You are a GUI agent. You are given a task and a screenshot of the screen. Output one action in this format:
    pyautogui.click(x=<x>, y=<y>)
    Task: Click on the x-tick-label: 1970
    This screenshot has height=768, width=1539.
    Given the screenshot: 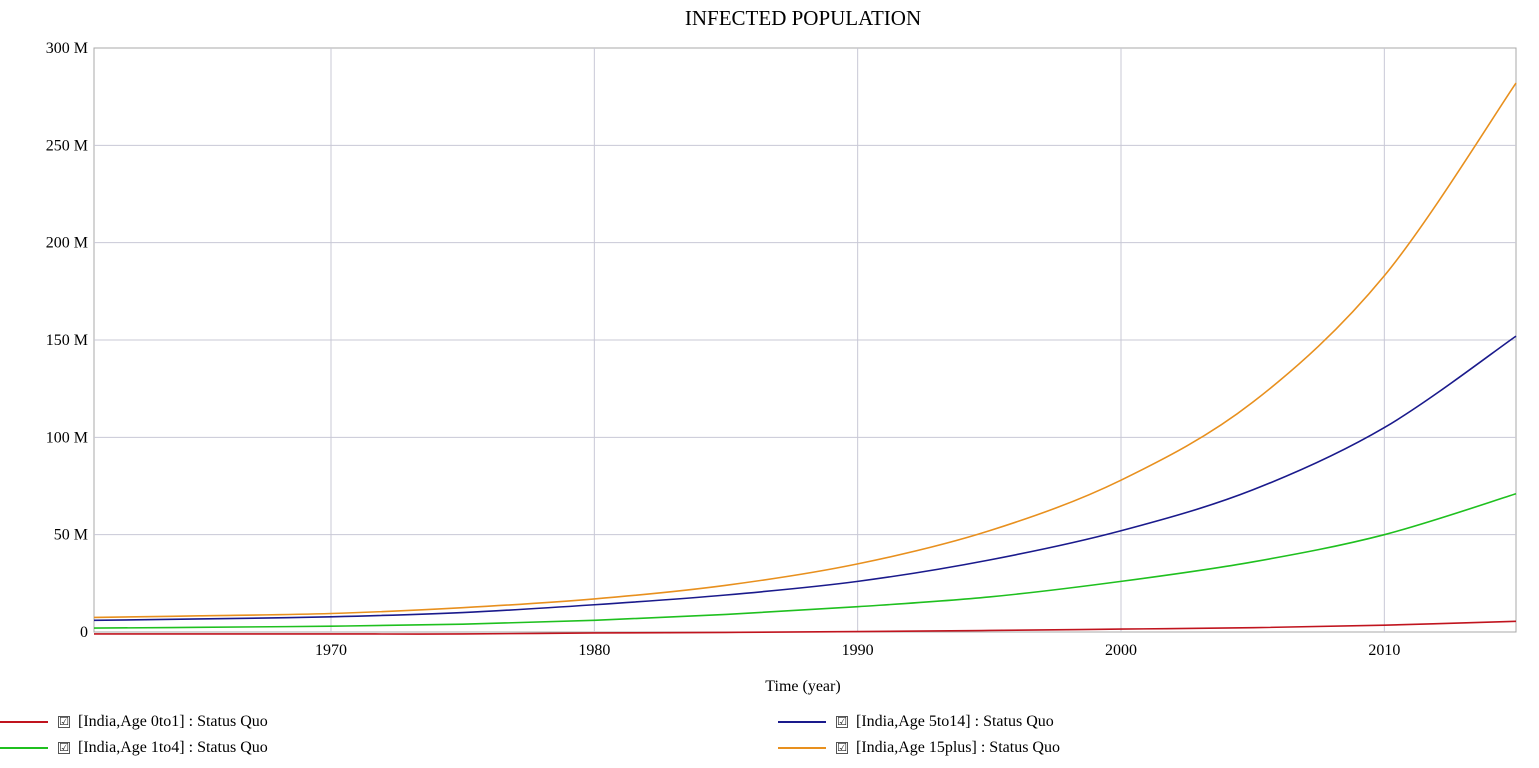 What is the action you would take?
    pyautogui.click(x=331, y=650)
    